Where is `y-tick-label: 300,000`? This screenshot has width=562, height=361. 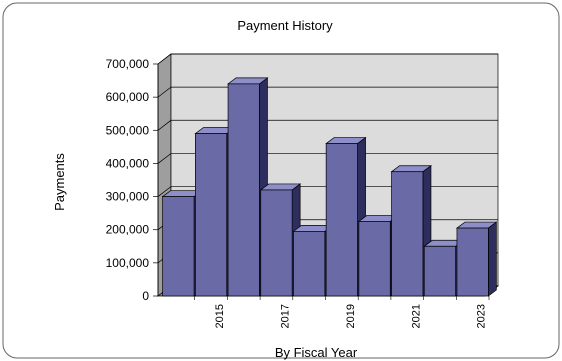 y-tick-label: 300,000 is located at coordinates (128, 197).